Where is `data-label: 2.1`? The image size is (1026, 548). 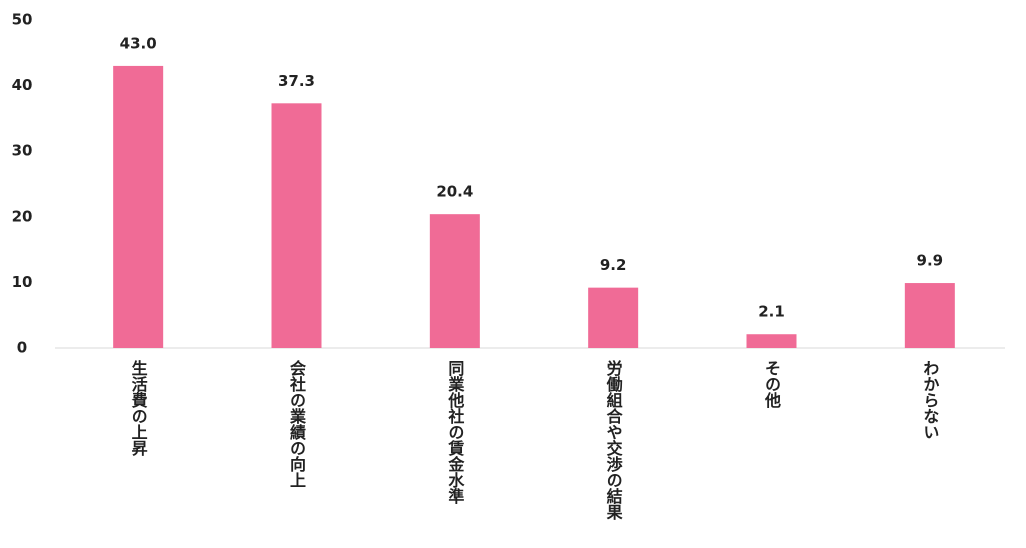
data-label: 2.1 is located at coordinates (771, 312).